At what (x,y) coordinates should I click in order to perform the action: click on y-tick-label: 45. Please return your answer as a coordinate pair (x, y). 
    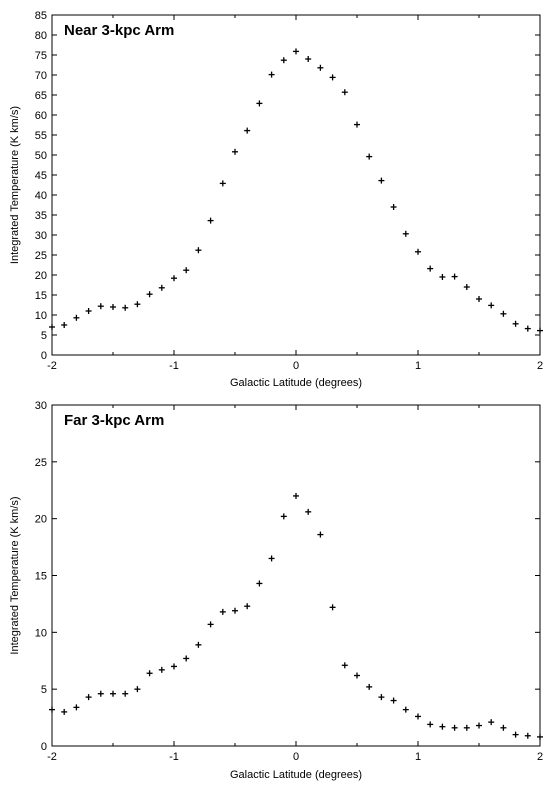
    Looking at the image, I should click on (41, 176).